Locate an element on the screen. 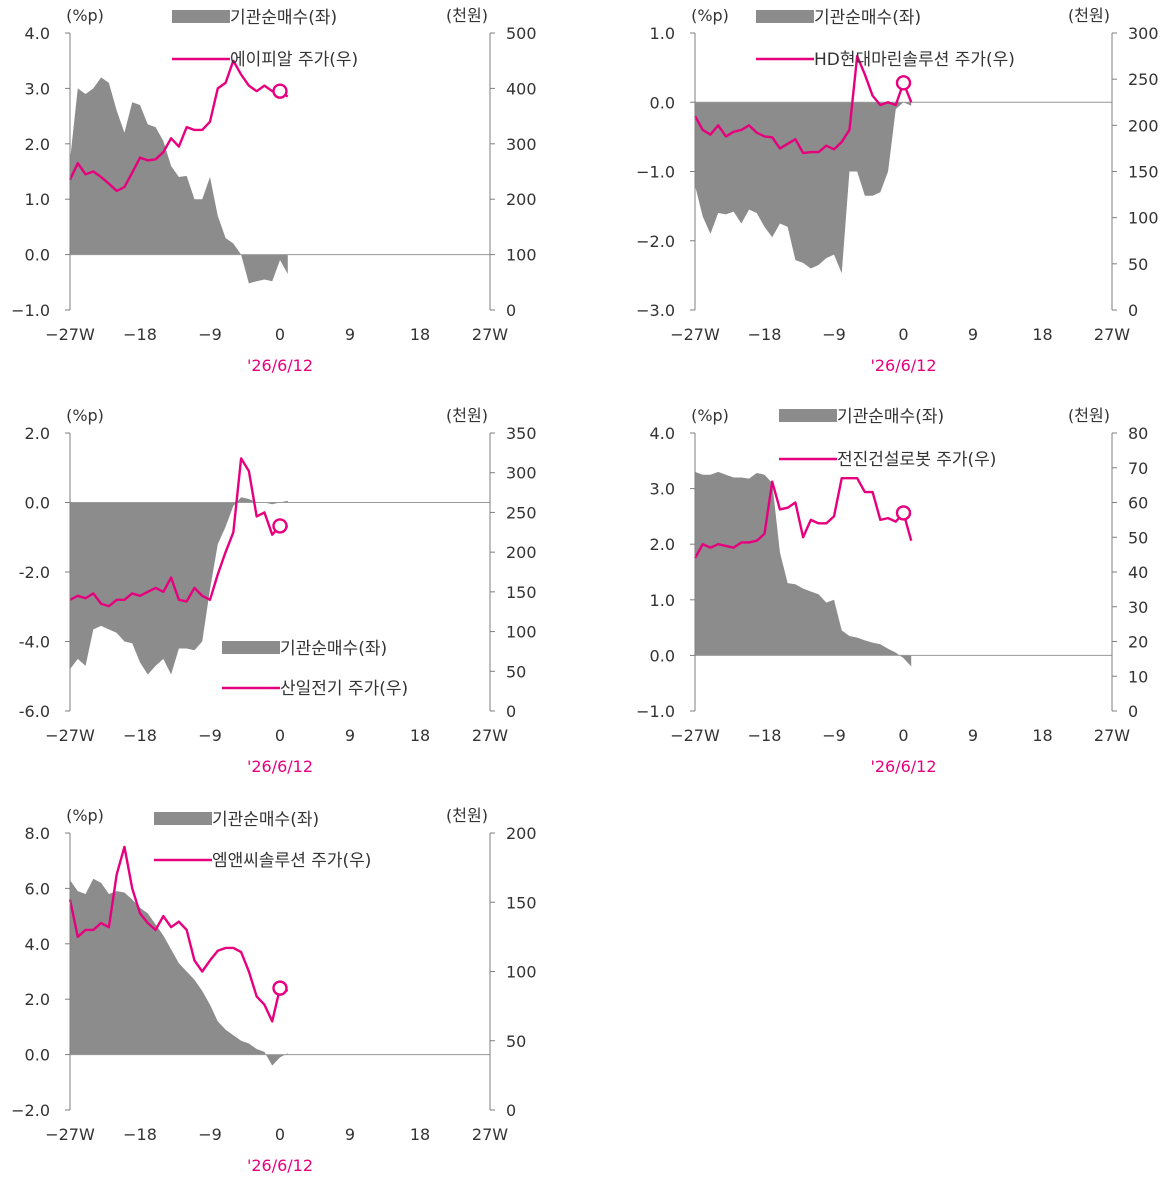 The image size is (1169, 1178). line-series-stock-price is located at coordinates (803, 517).